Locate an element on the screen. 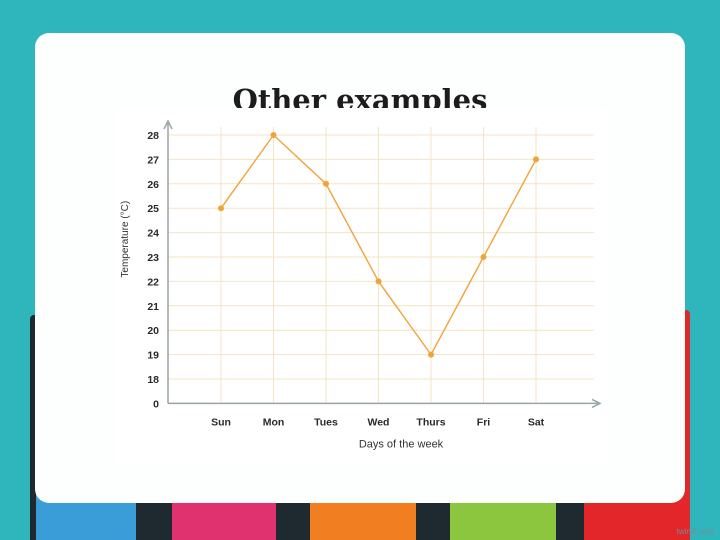 This screenshot has width=720, height=540. y-tick-label: 0 is located at coordinates (156, 404).